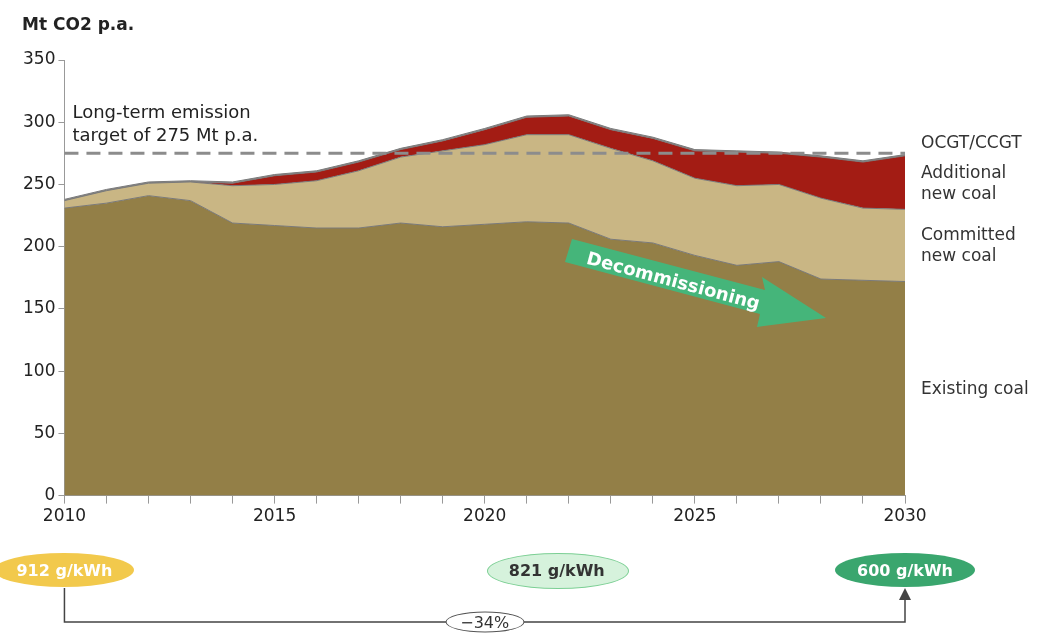 Image resolution: width=1055 pixels, height=634 pixels. Describe the element at coordinates (64, 570) in the screenshot. I see `text: 912 g/kWh` at that location.